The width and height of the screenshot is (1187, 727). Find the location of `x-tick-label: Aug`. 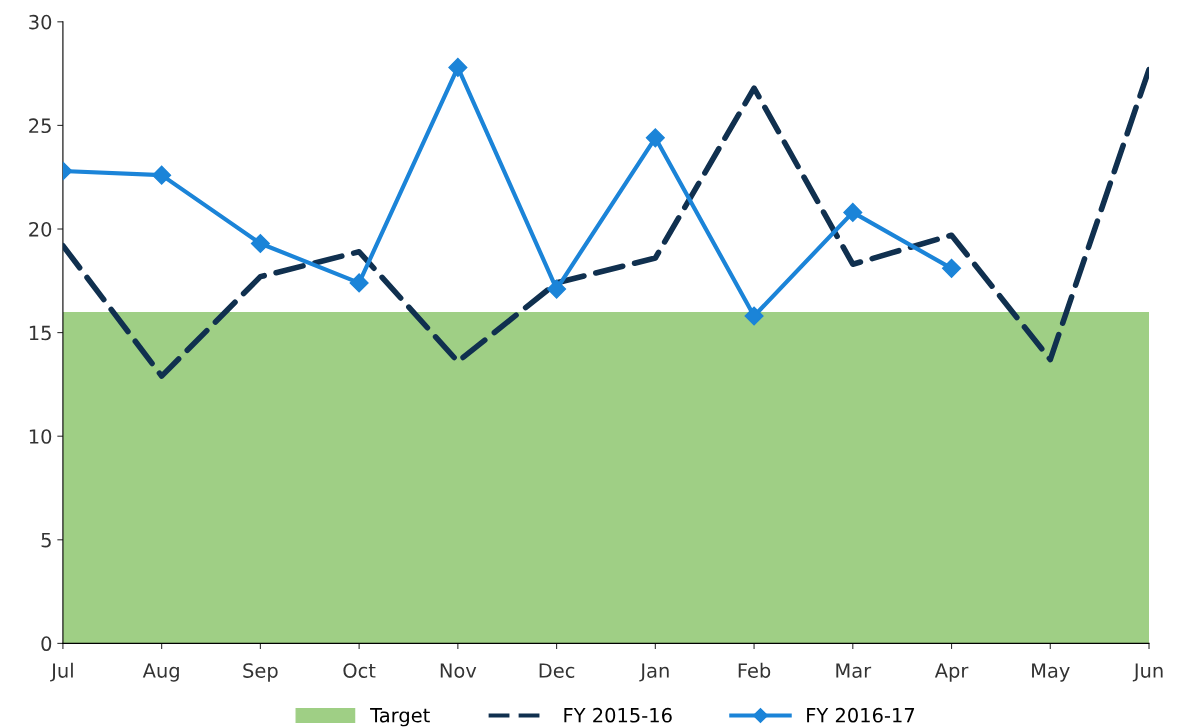

x-tick-label: Aug is located at coordinates (160, 672).